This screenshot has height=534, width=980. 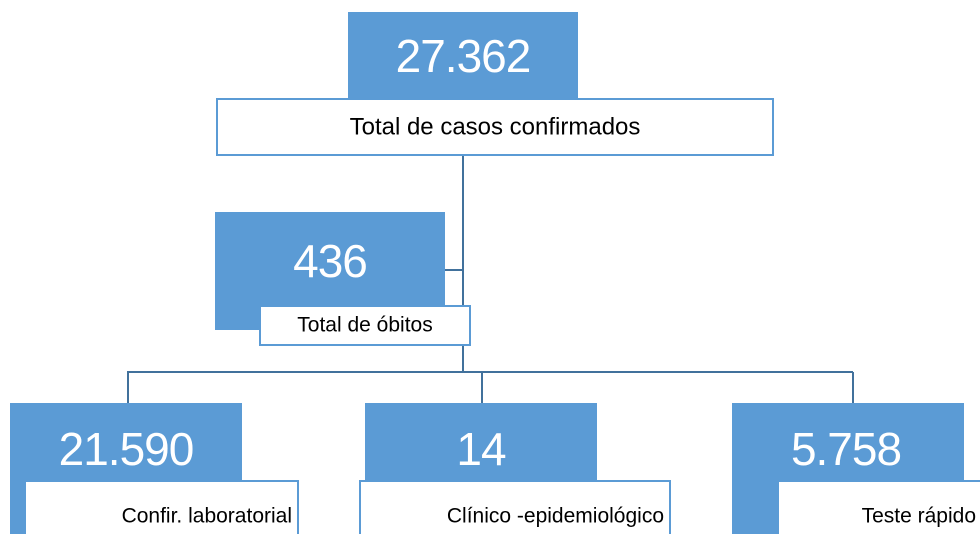 I want to click on value-box, so click(x=463, y=56).